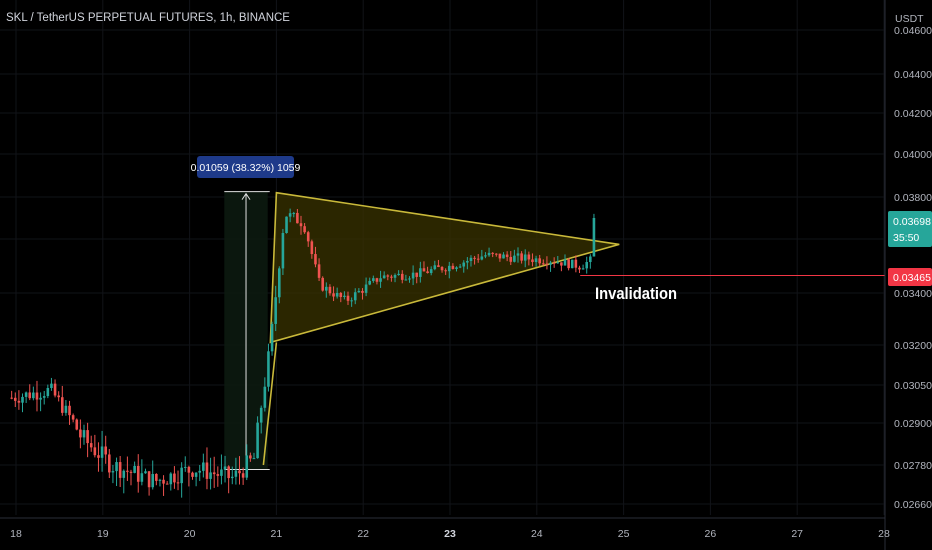 The height and width of the screenshot is (550, 932). Describe the element at coordinates (913, 466) in the screenshot. I see `price-axis-tick-label: 0.02780` at that location.